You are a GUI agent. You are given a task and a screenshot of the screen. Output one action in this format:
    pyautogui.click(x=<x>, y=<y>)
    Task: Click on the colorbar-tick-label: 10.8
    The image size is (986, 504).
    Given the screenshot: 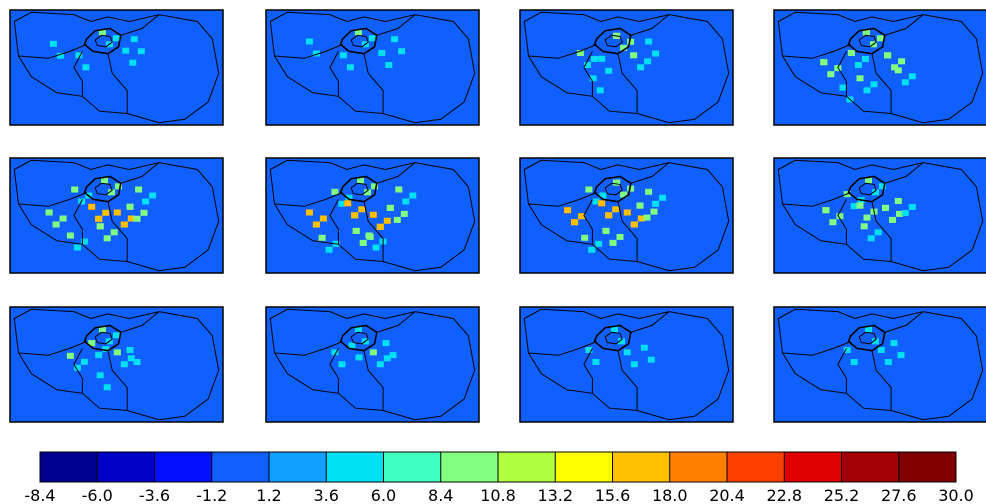 What is the action you would take?
    pyautogui.click(x=498, y=495)
    